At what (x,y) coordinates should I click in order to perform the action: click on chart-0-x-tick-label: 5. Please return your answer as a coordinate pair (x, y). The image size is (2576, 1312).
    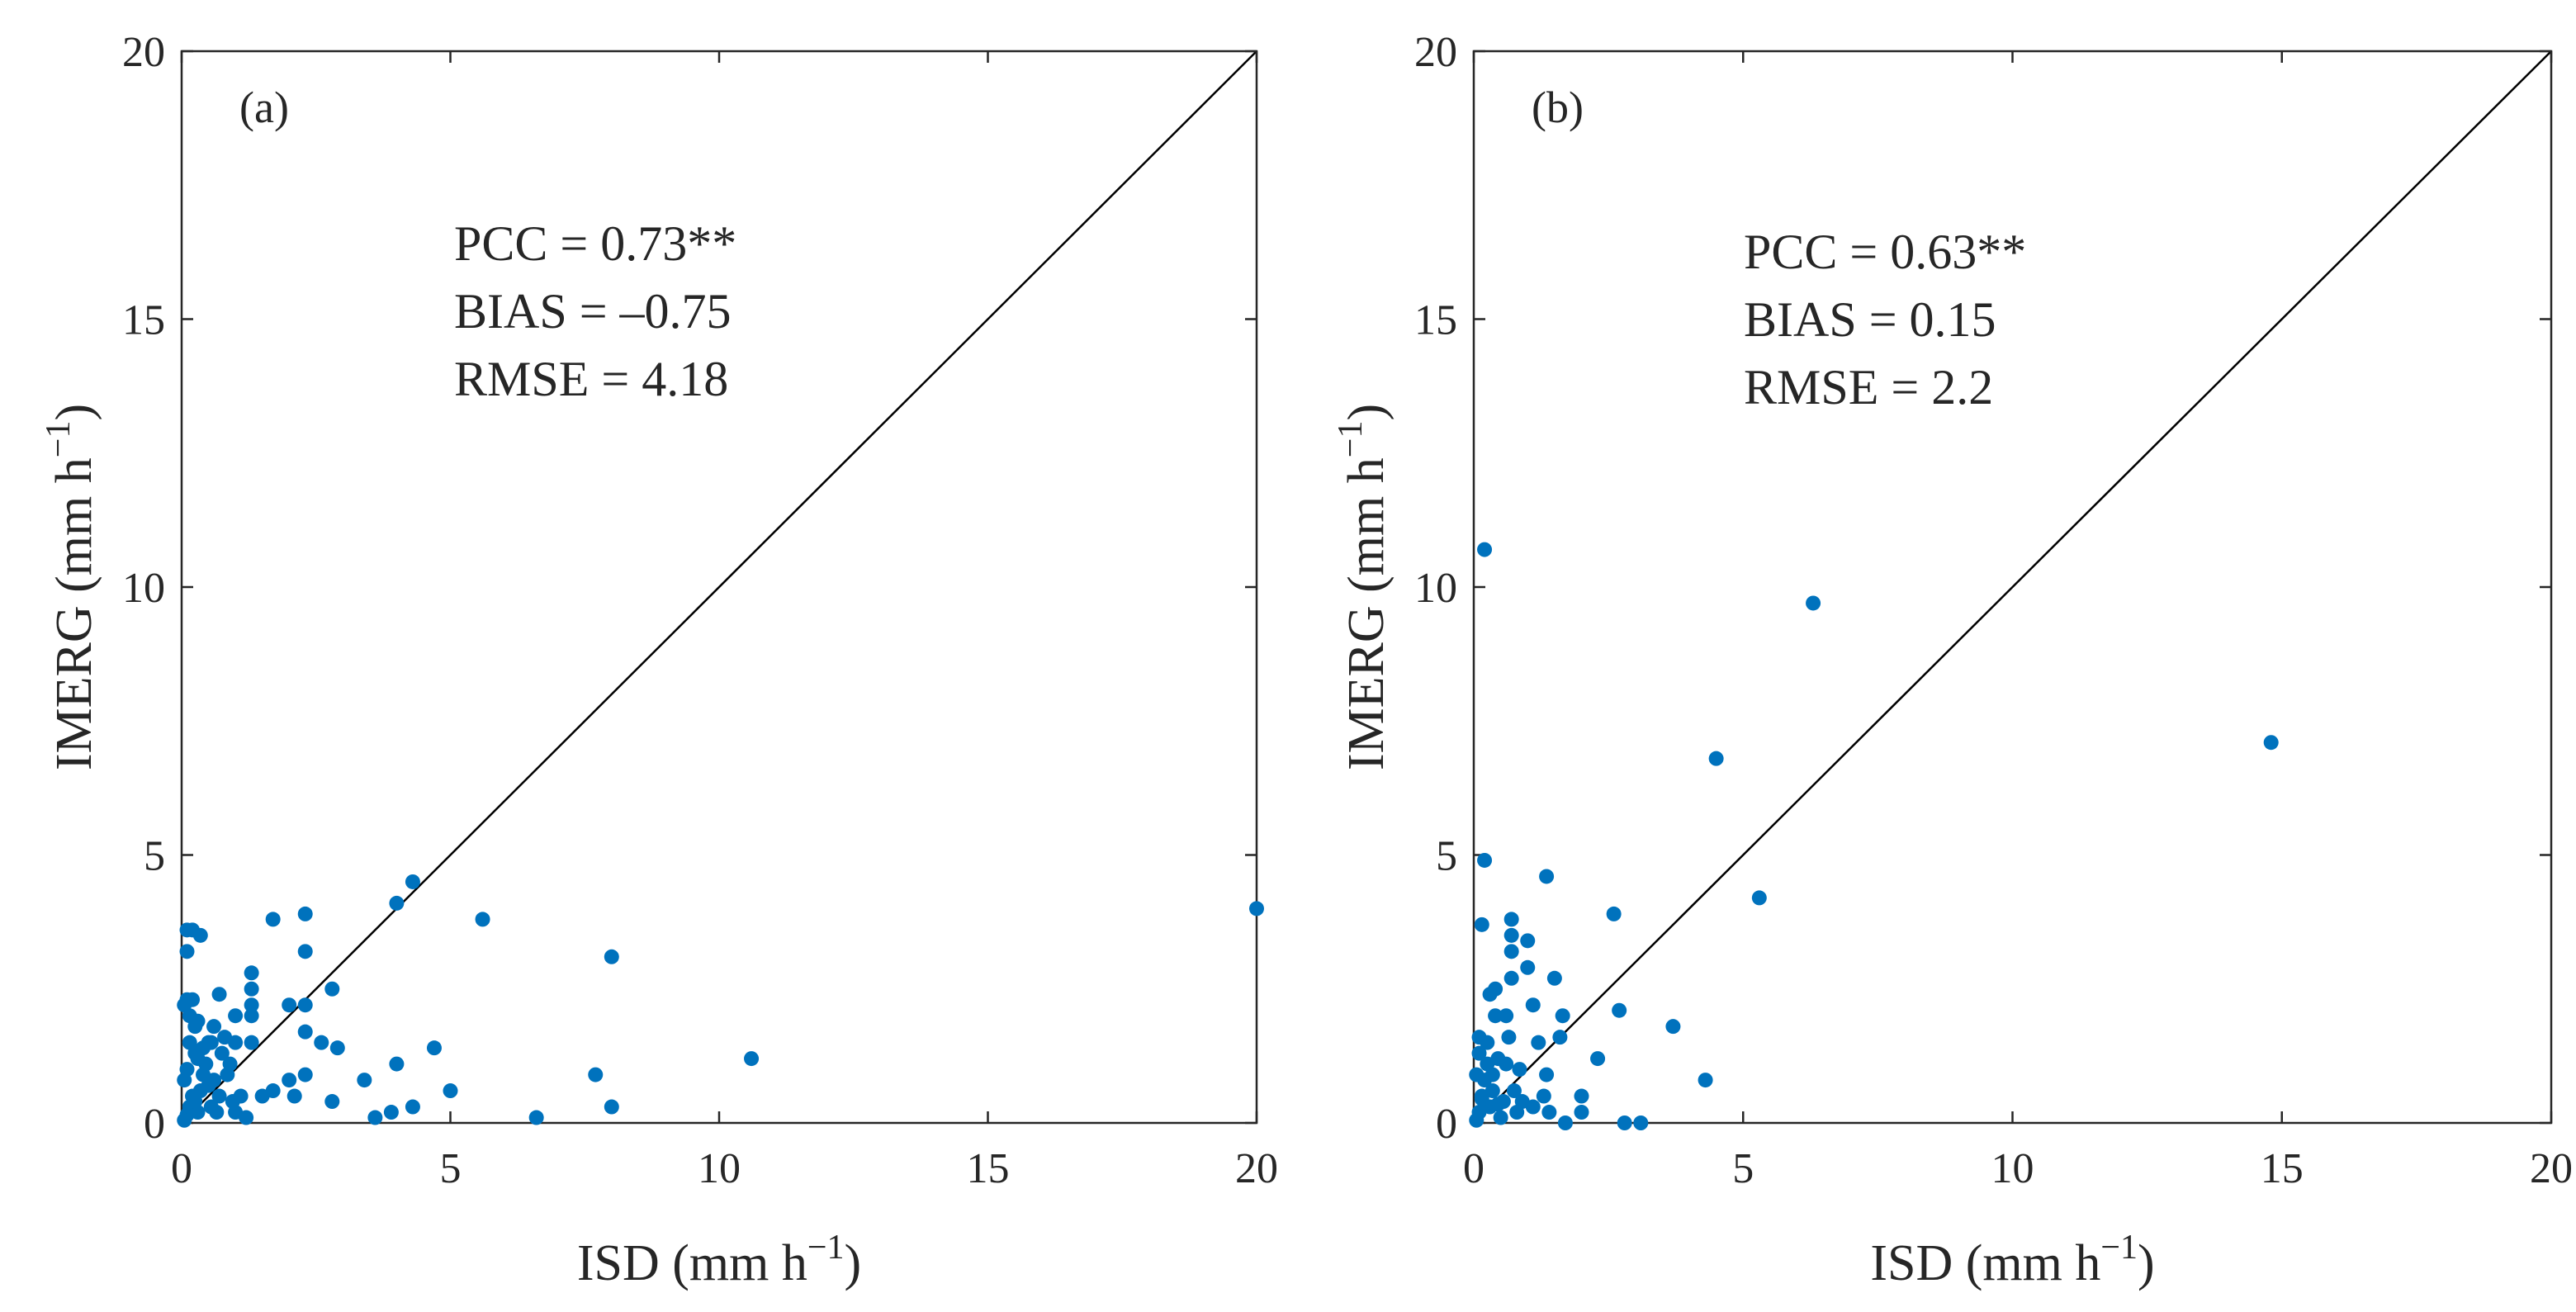
    Looking at the image, I should click on (451, 1168).